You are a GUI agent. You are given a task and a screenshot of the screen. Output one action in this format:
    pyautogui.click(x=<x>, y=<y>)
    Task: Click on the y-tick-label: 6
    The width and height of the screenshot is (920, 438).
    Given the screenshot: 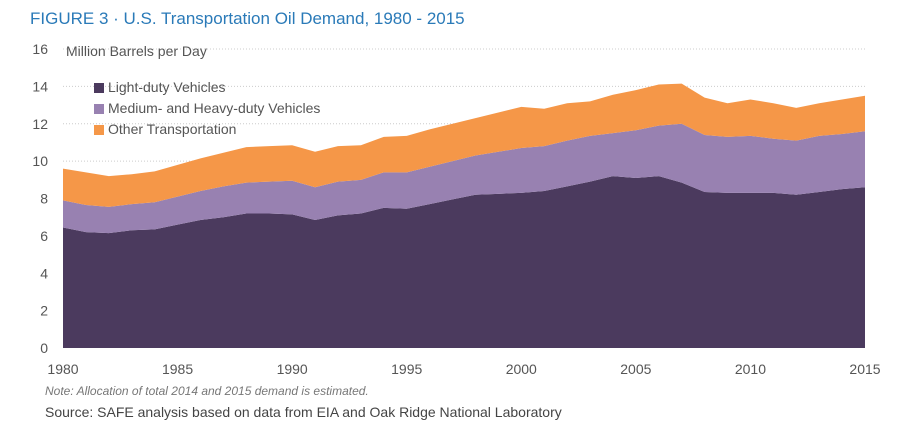 What is the action you would take?
    pyautogui.click(x=44, y=236)
    